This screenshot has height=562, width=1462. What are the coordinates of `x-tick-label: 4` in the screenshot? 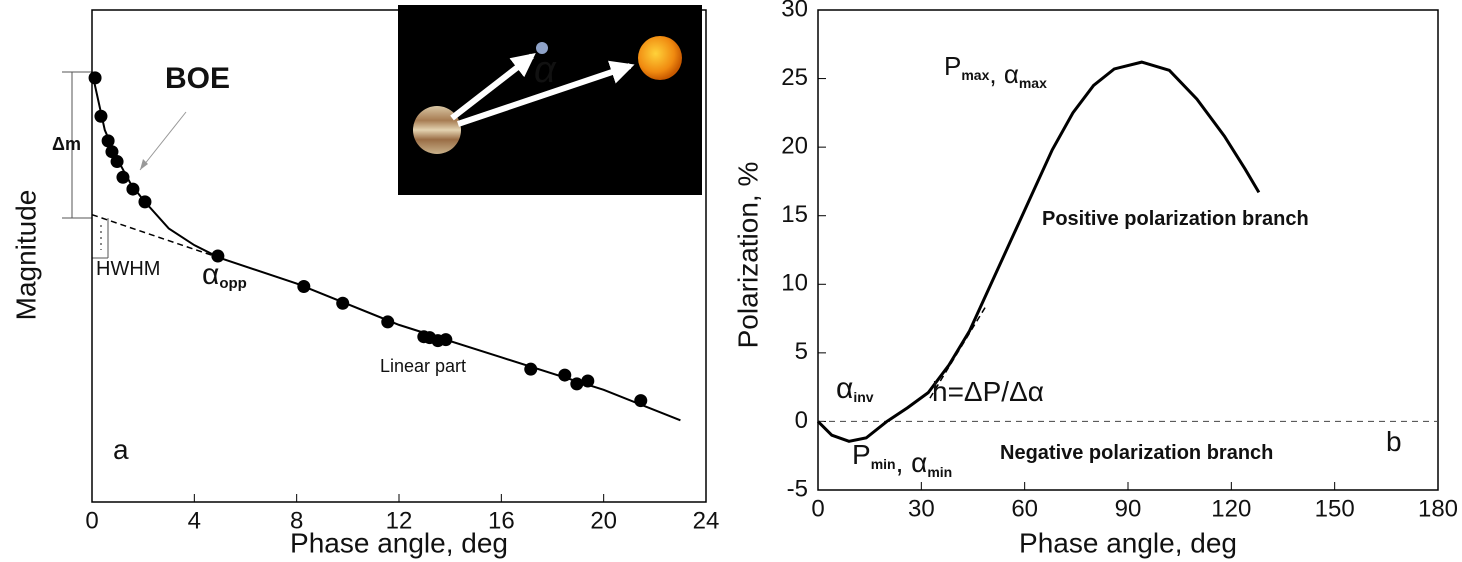 It's located at (194, 520).